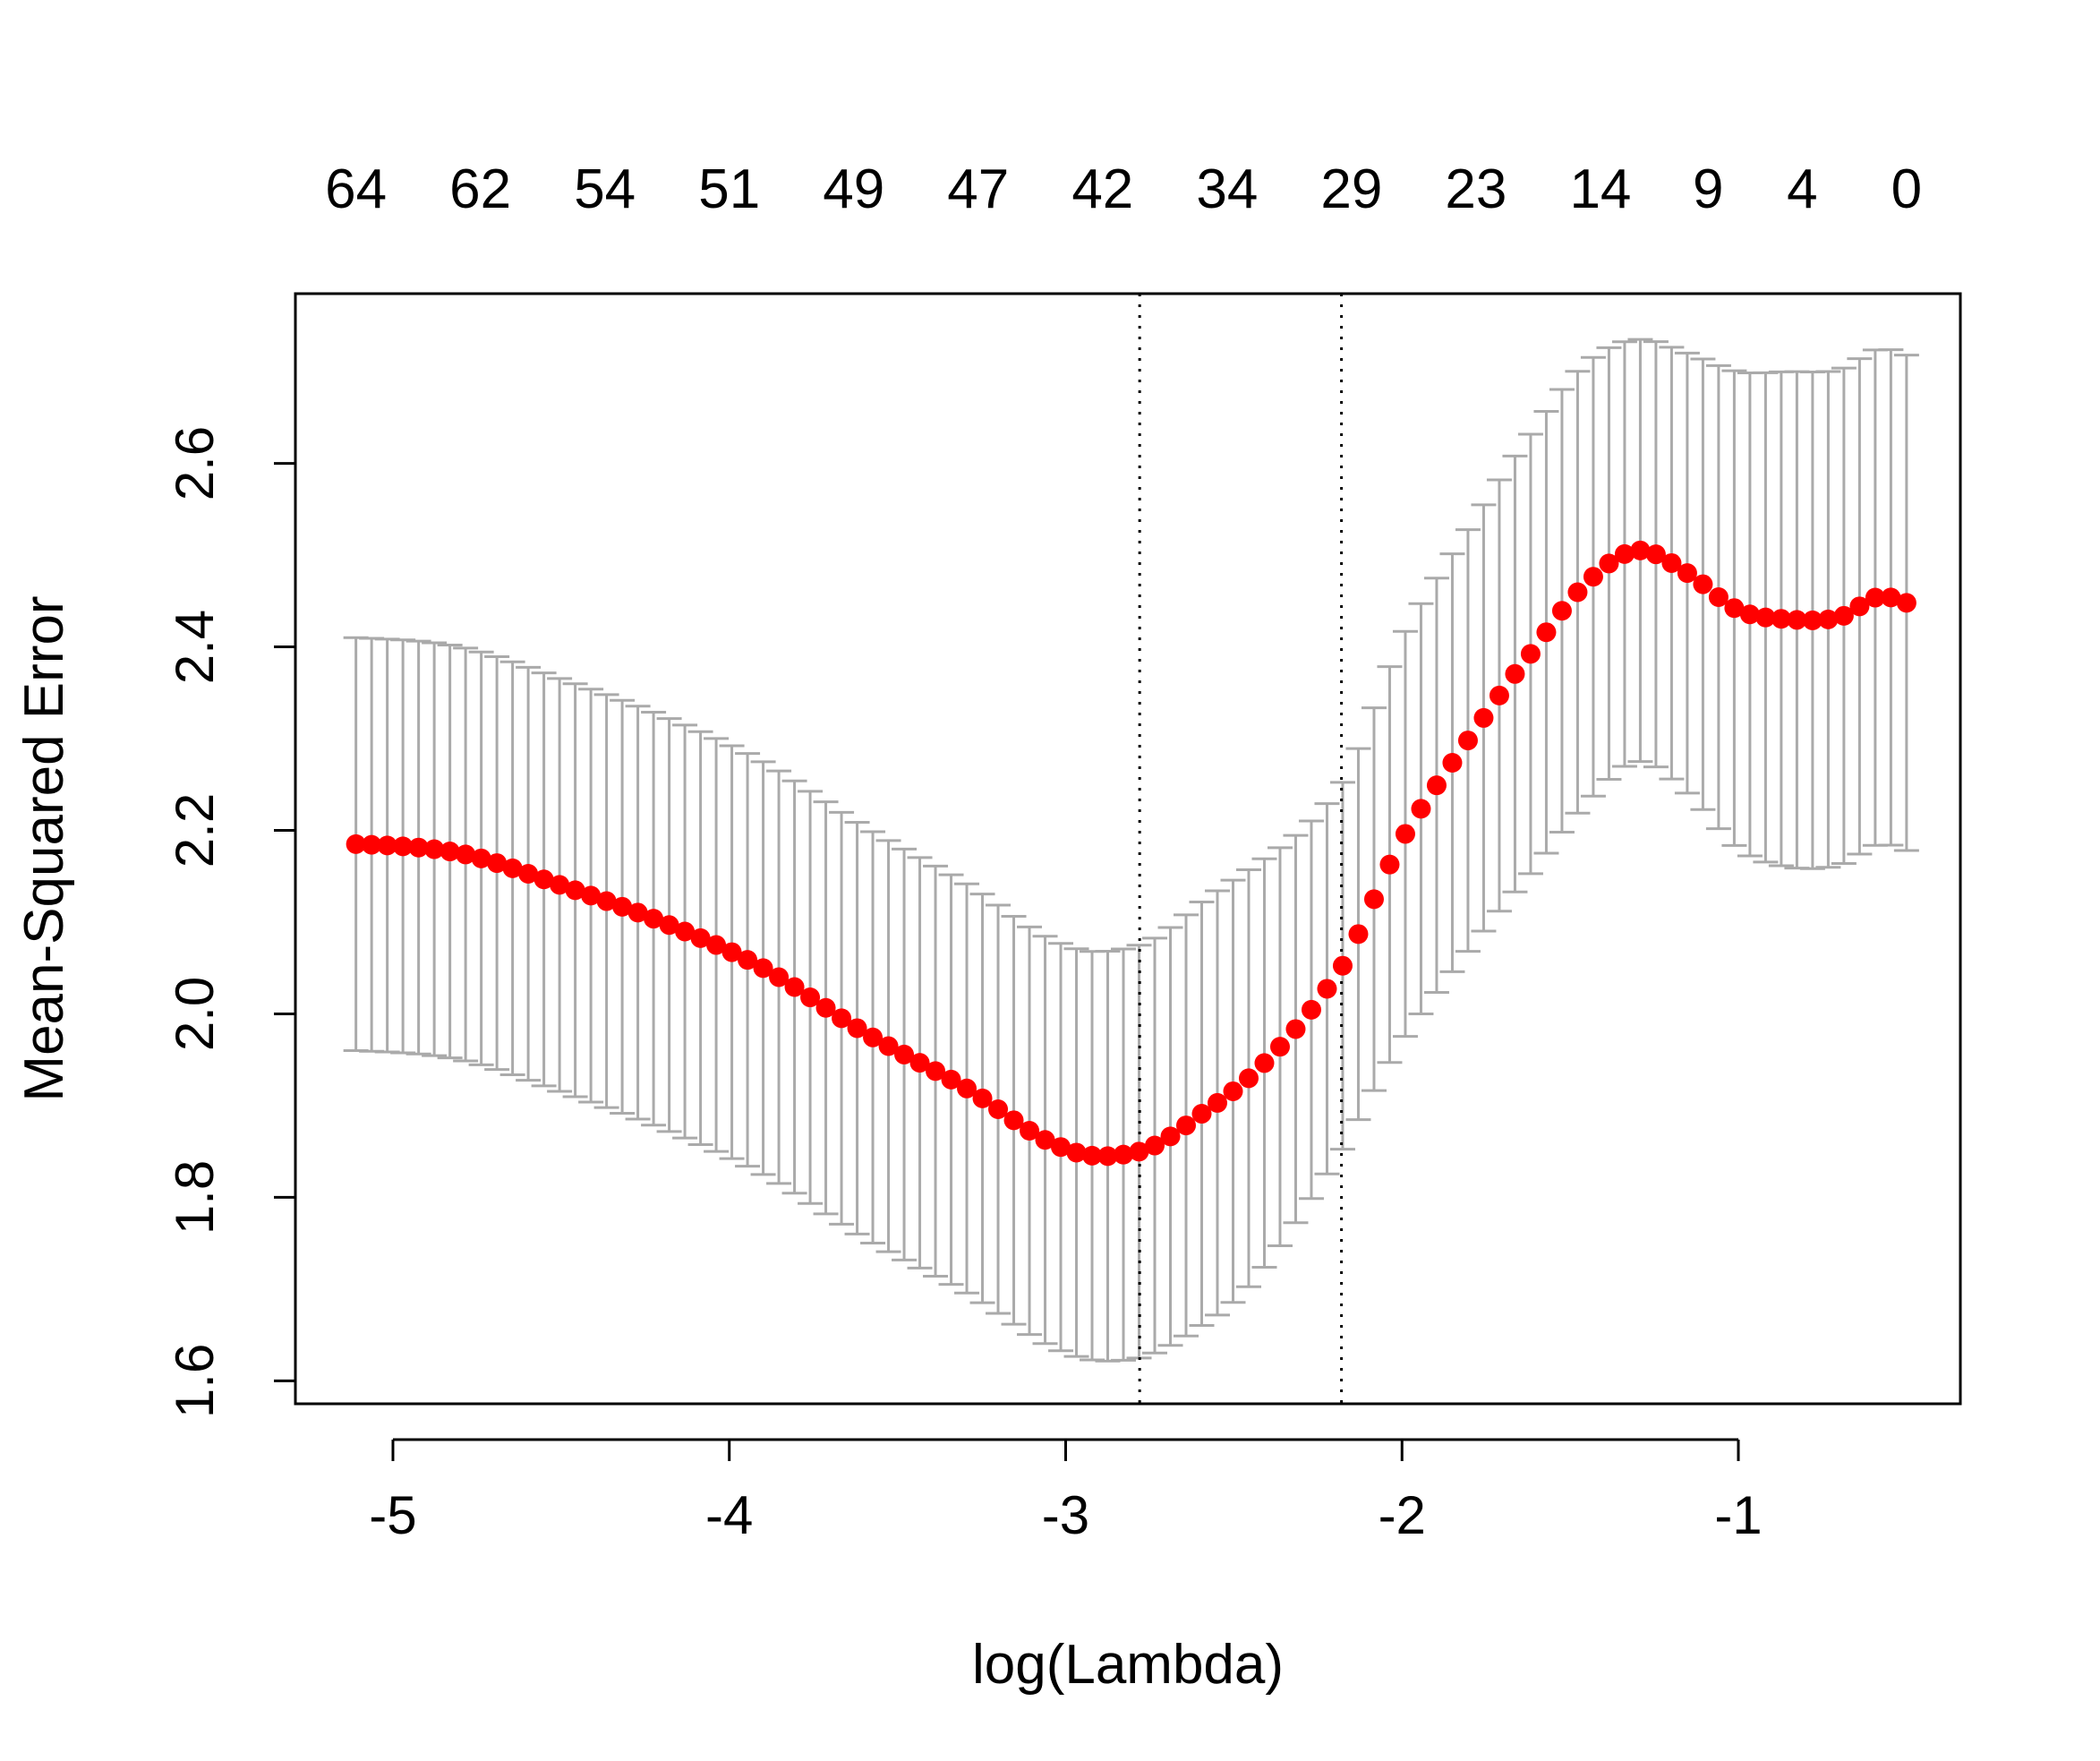 The width and height of the screenshot is (2100, 1761). What do you see at coordinates (605, 189) in the screenshot?
I see `top-count-label: 54` at bounding box center [605, 189].